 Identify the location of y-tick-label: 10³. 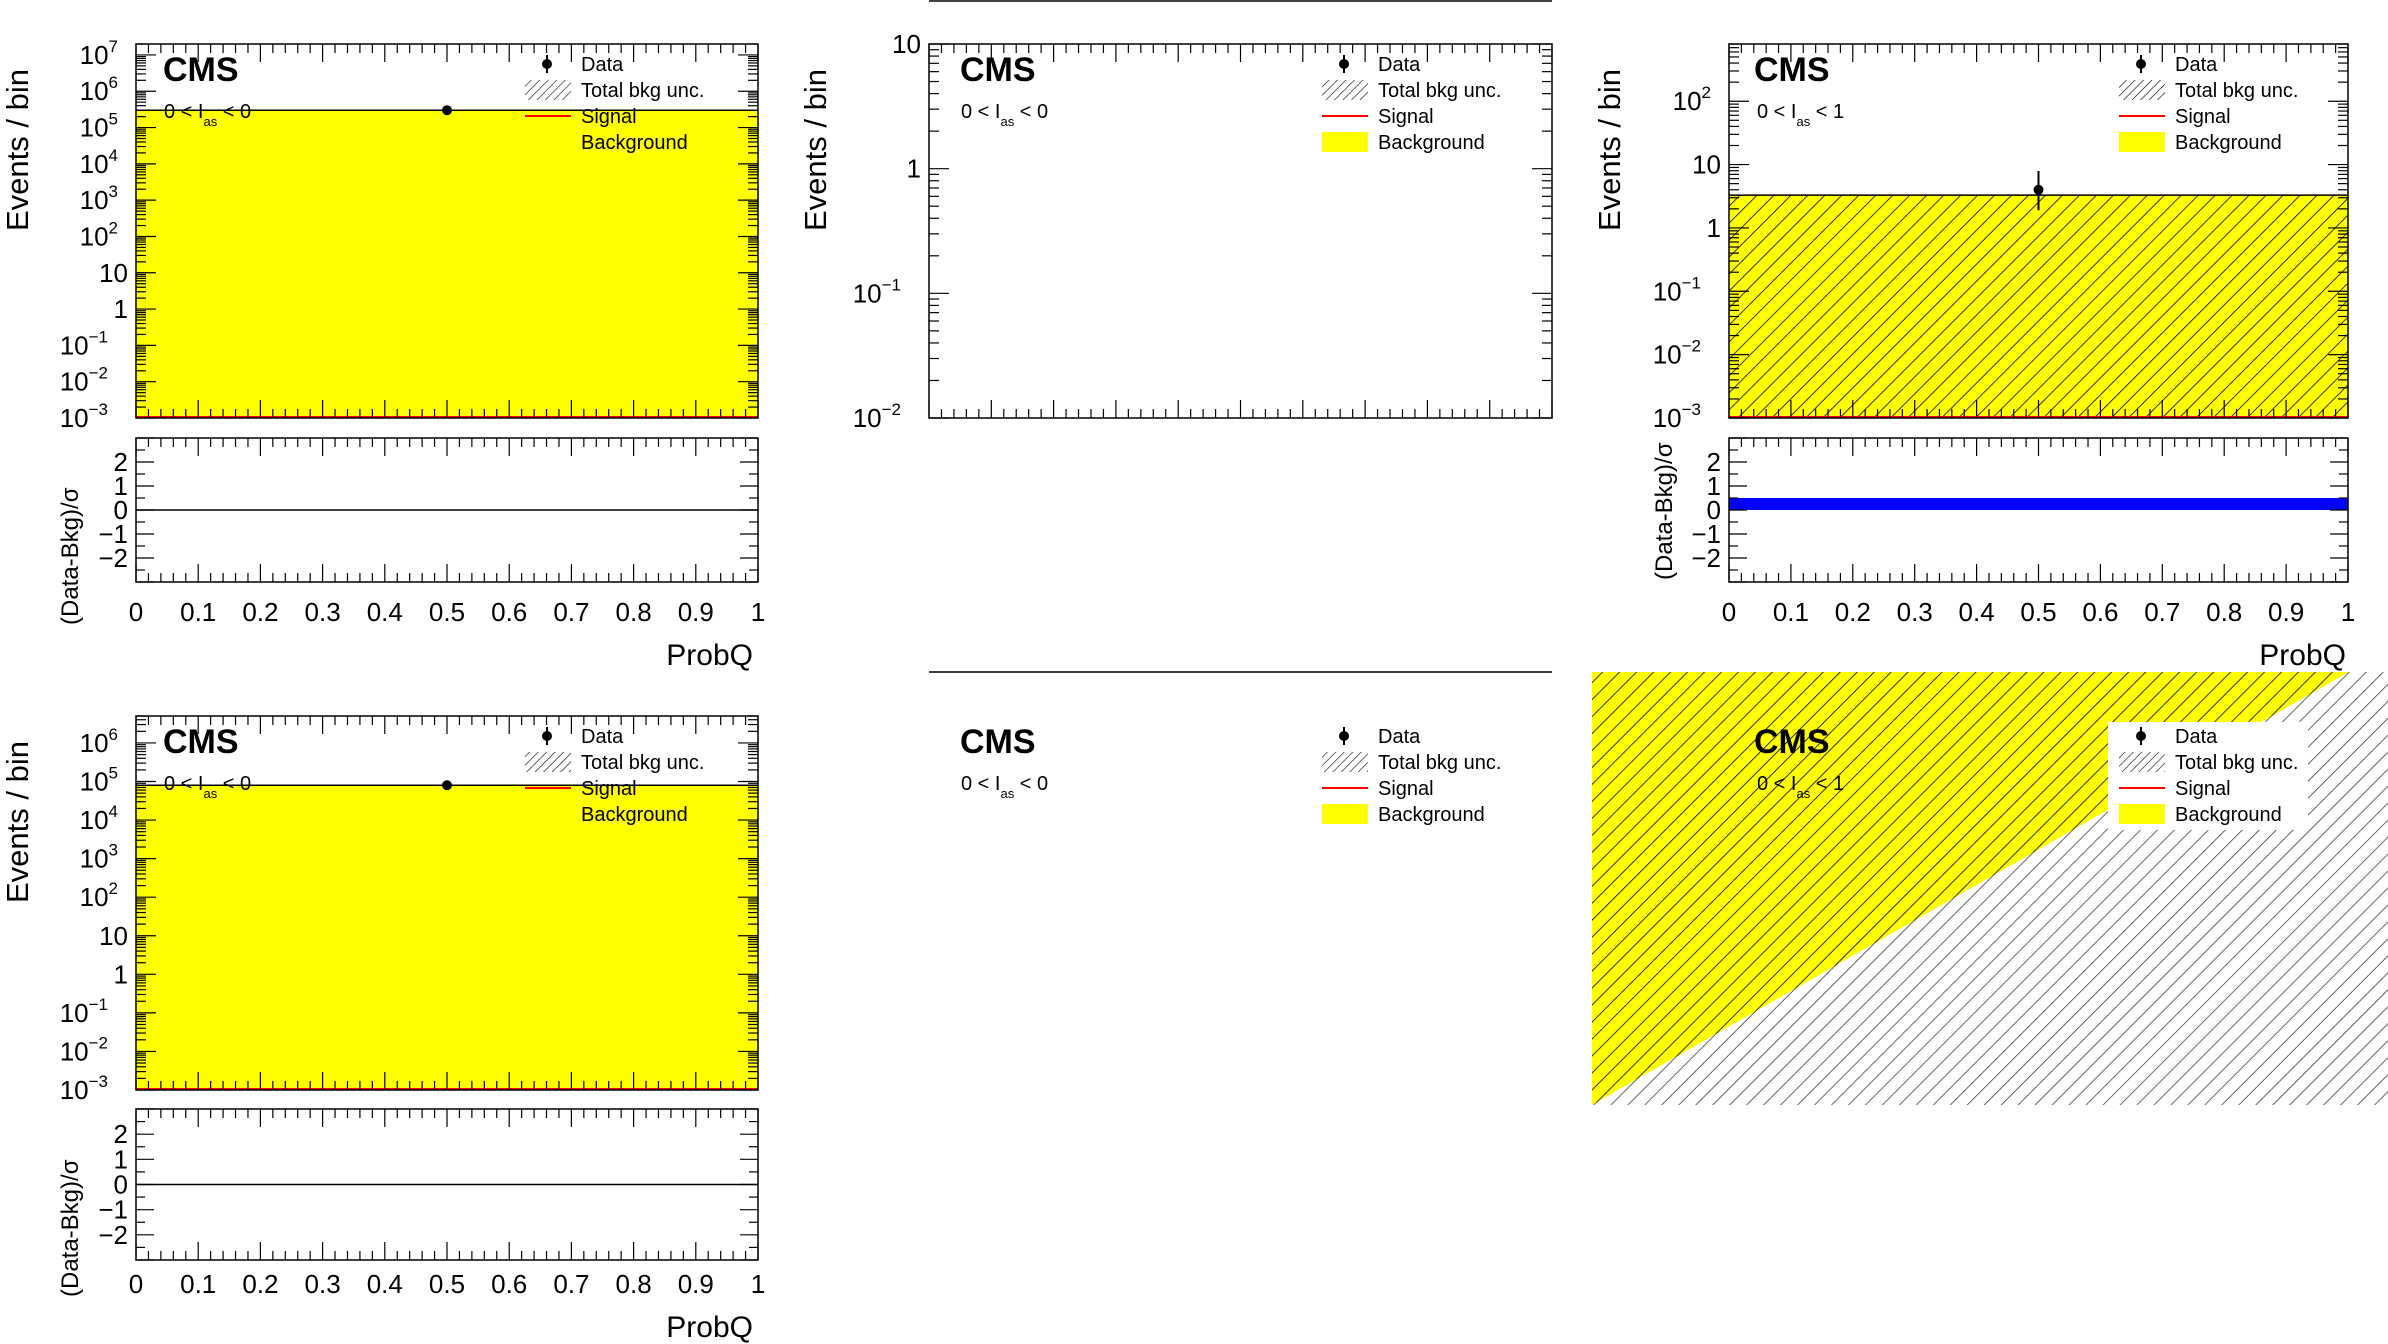
(99, 857).